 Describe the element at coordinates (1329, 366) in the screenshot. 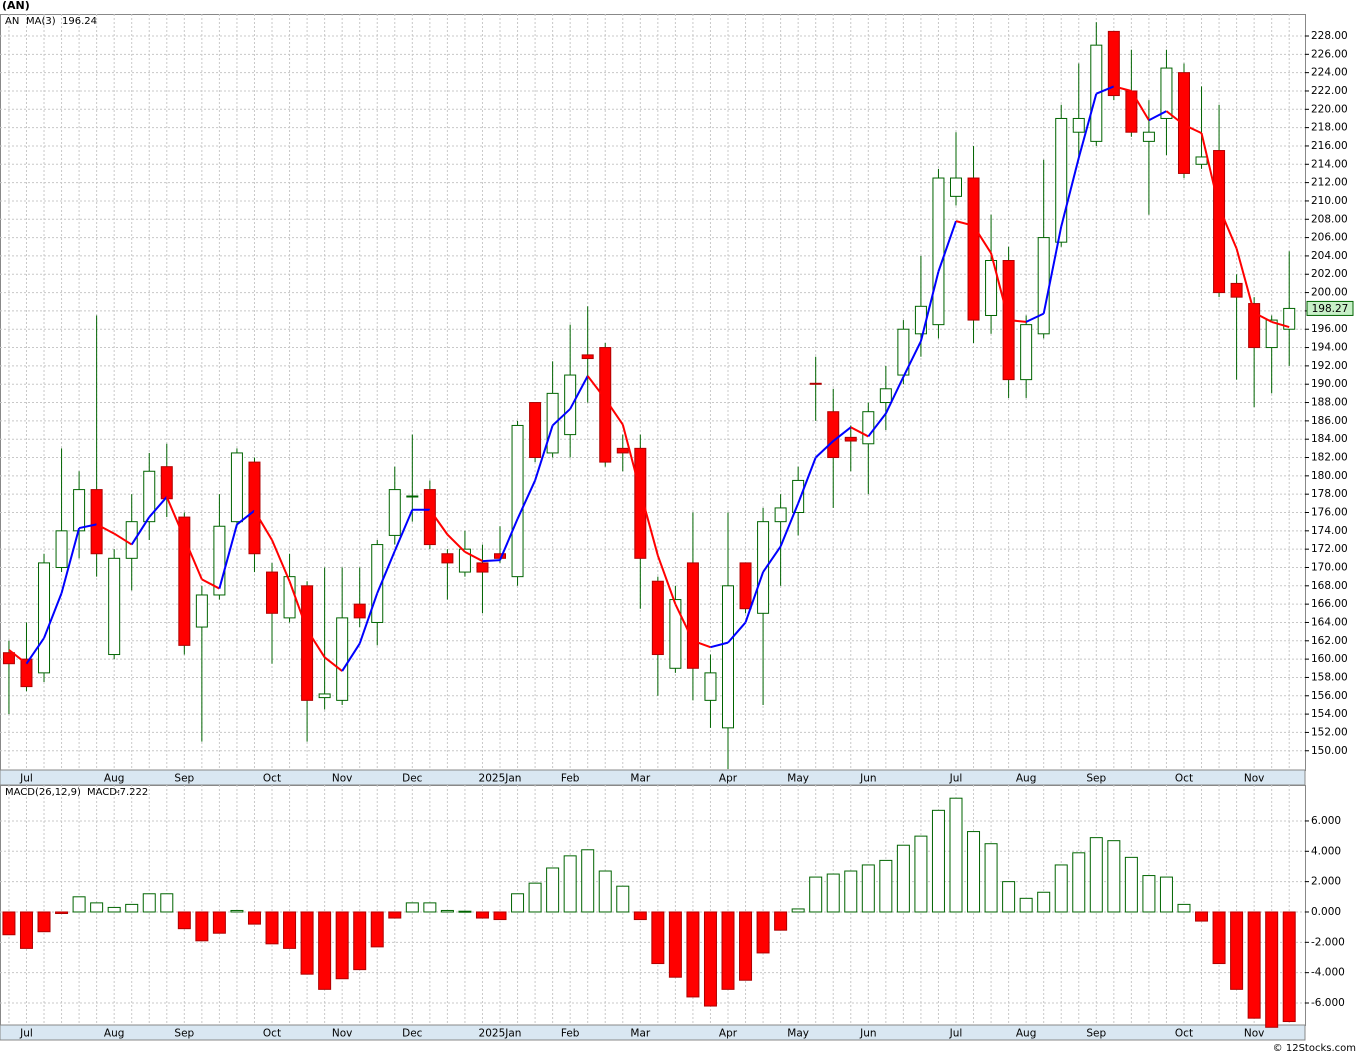

I see `y-tick-label: 192.00` at that location.